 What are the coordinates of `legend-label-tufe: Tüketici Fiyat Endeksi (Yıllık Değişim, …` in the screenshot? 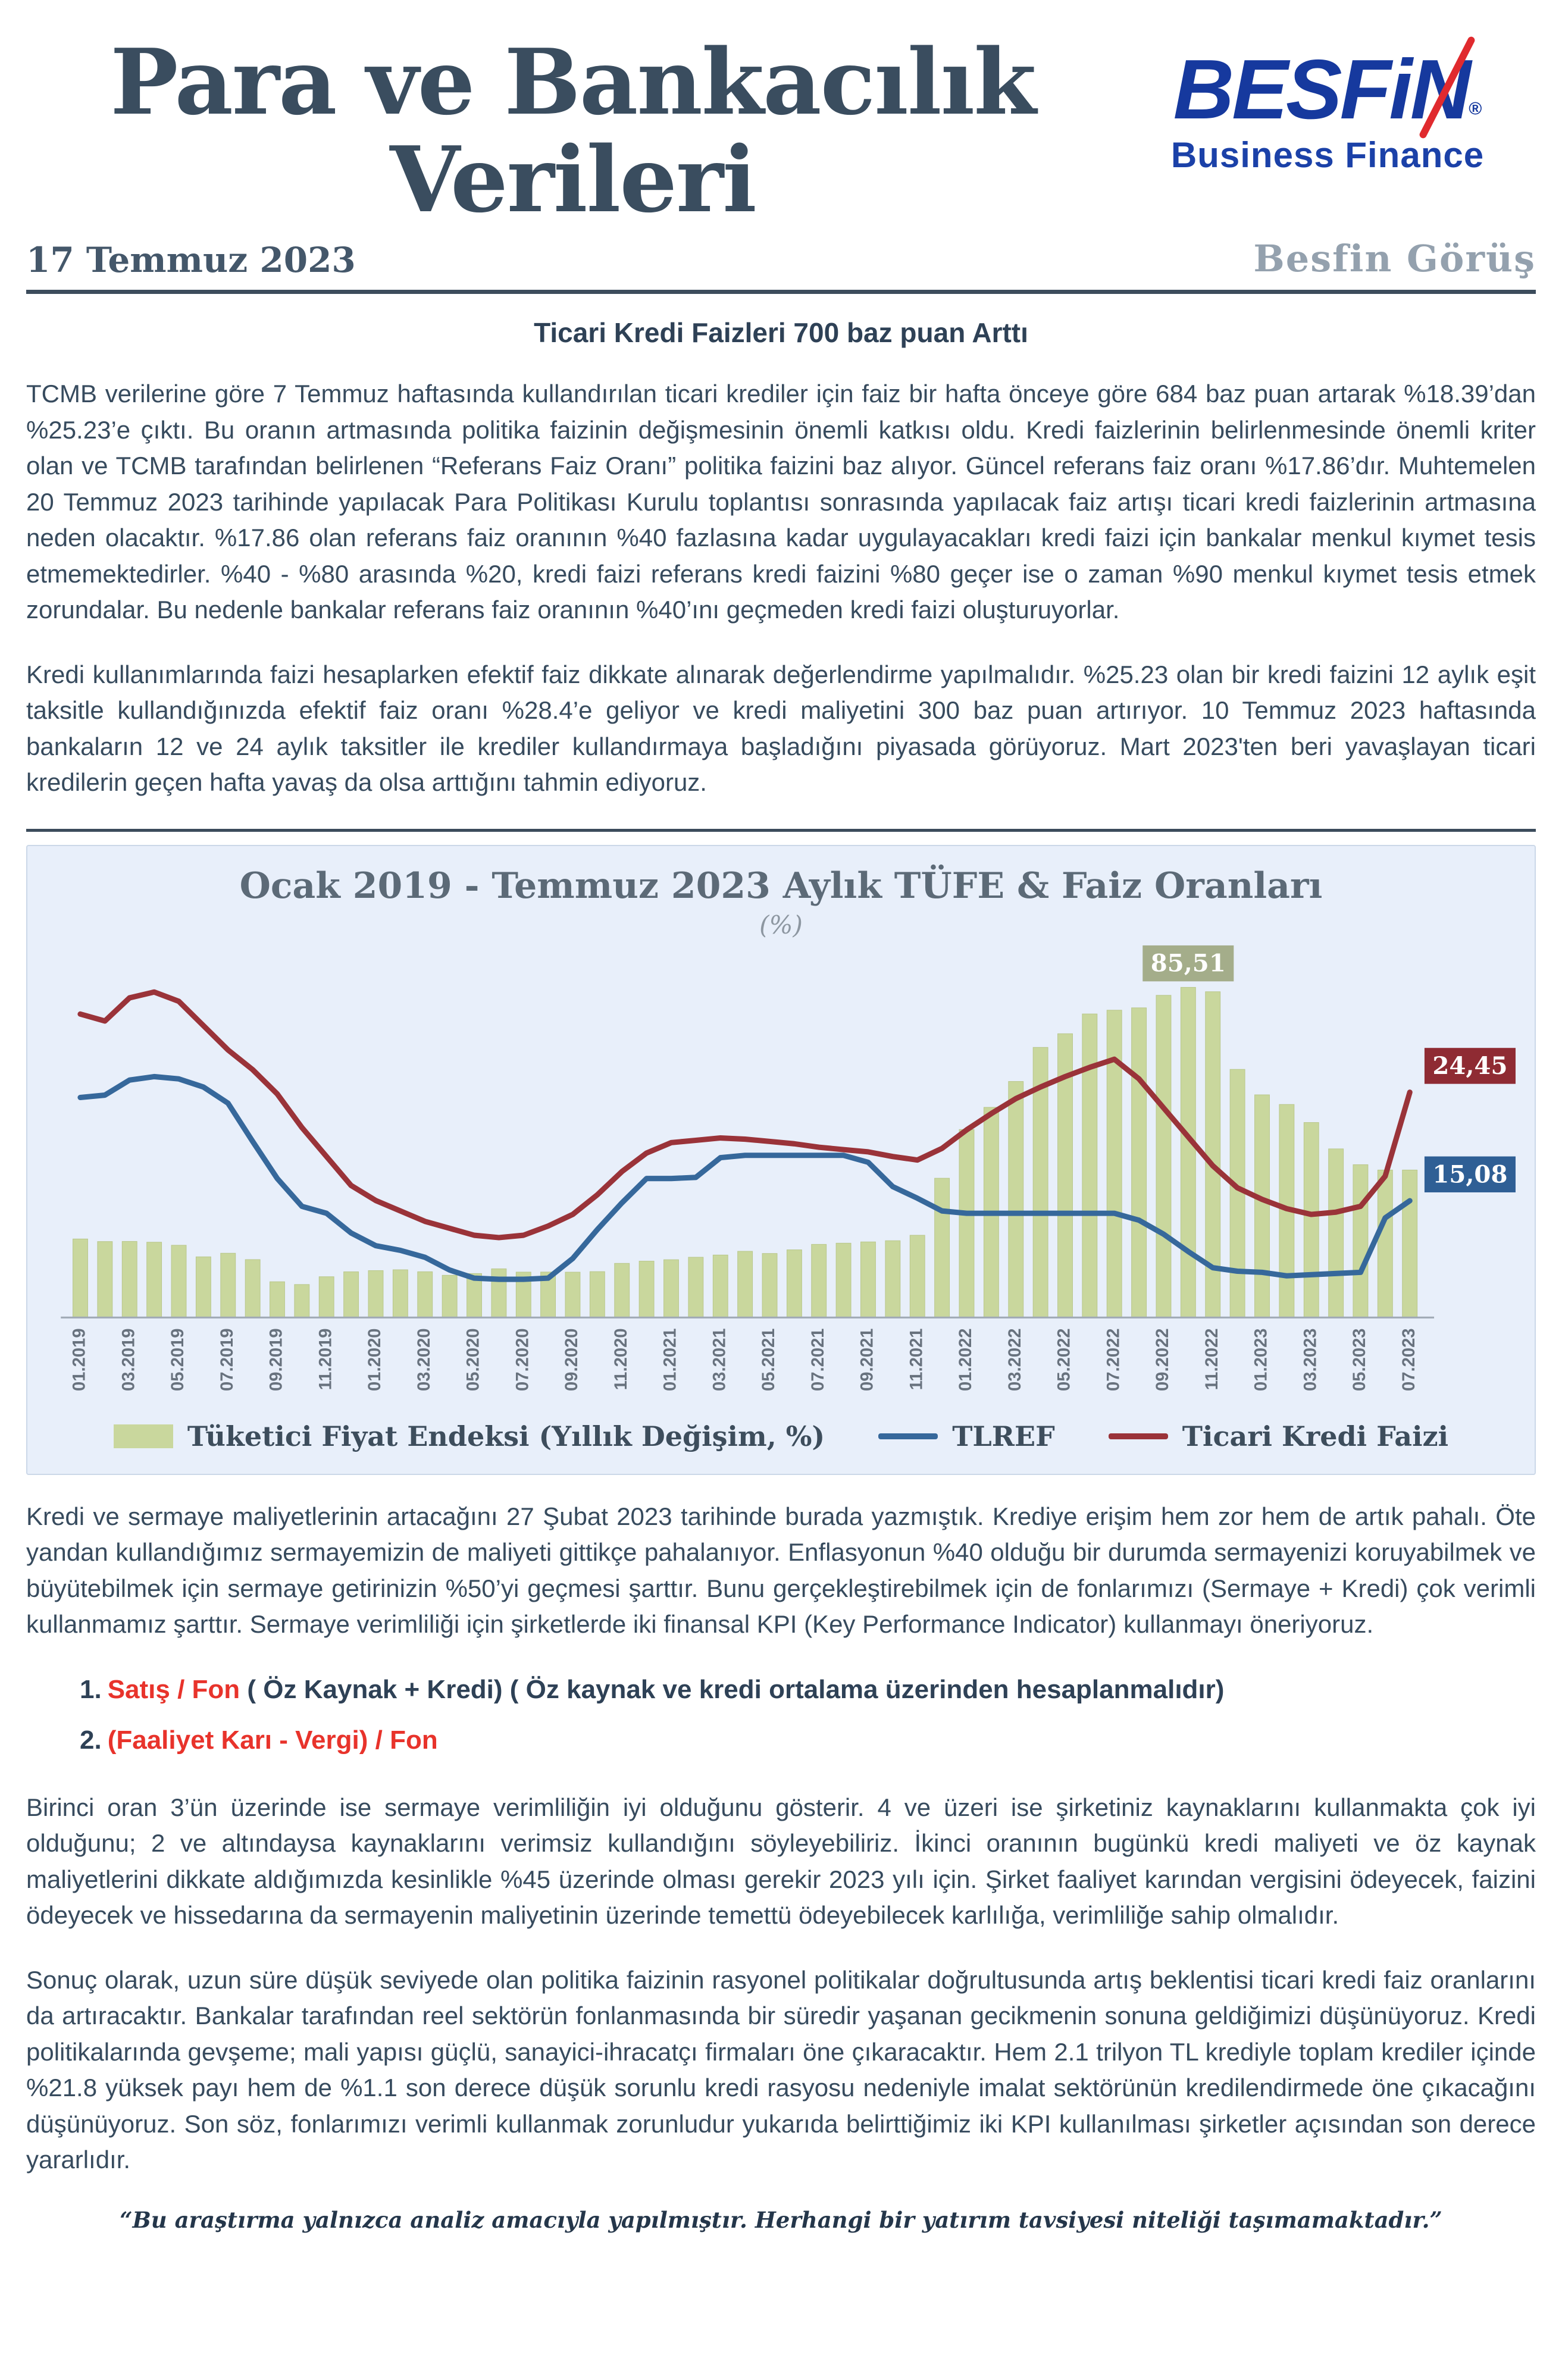 It's located at (506, 1436).